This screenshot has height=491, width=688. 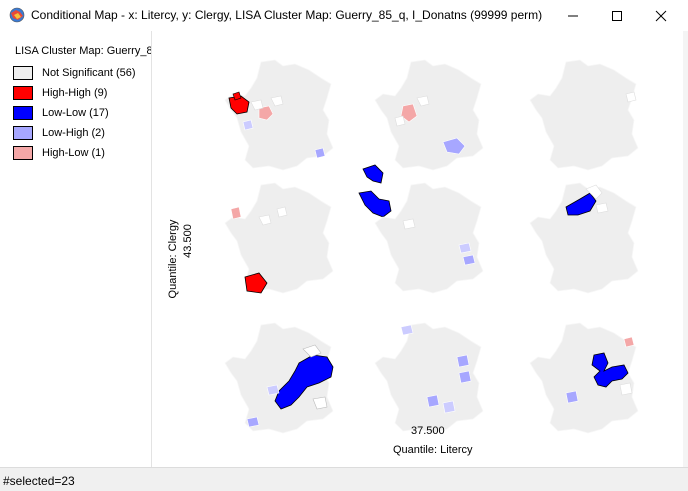 I want to click on legend-item-low-high: Low-High (2), so click(x=59, y=133).